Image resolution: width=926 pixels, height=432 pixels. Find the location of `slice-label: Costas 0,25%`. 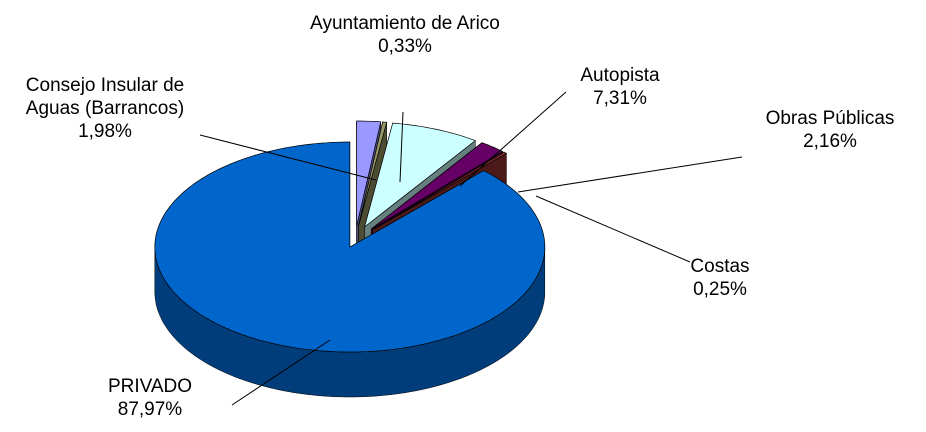

slice-label: Costas 0,25% is located at coordinates (720, 278).